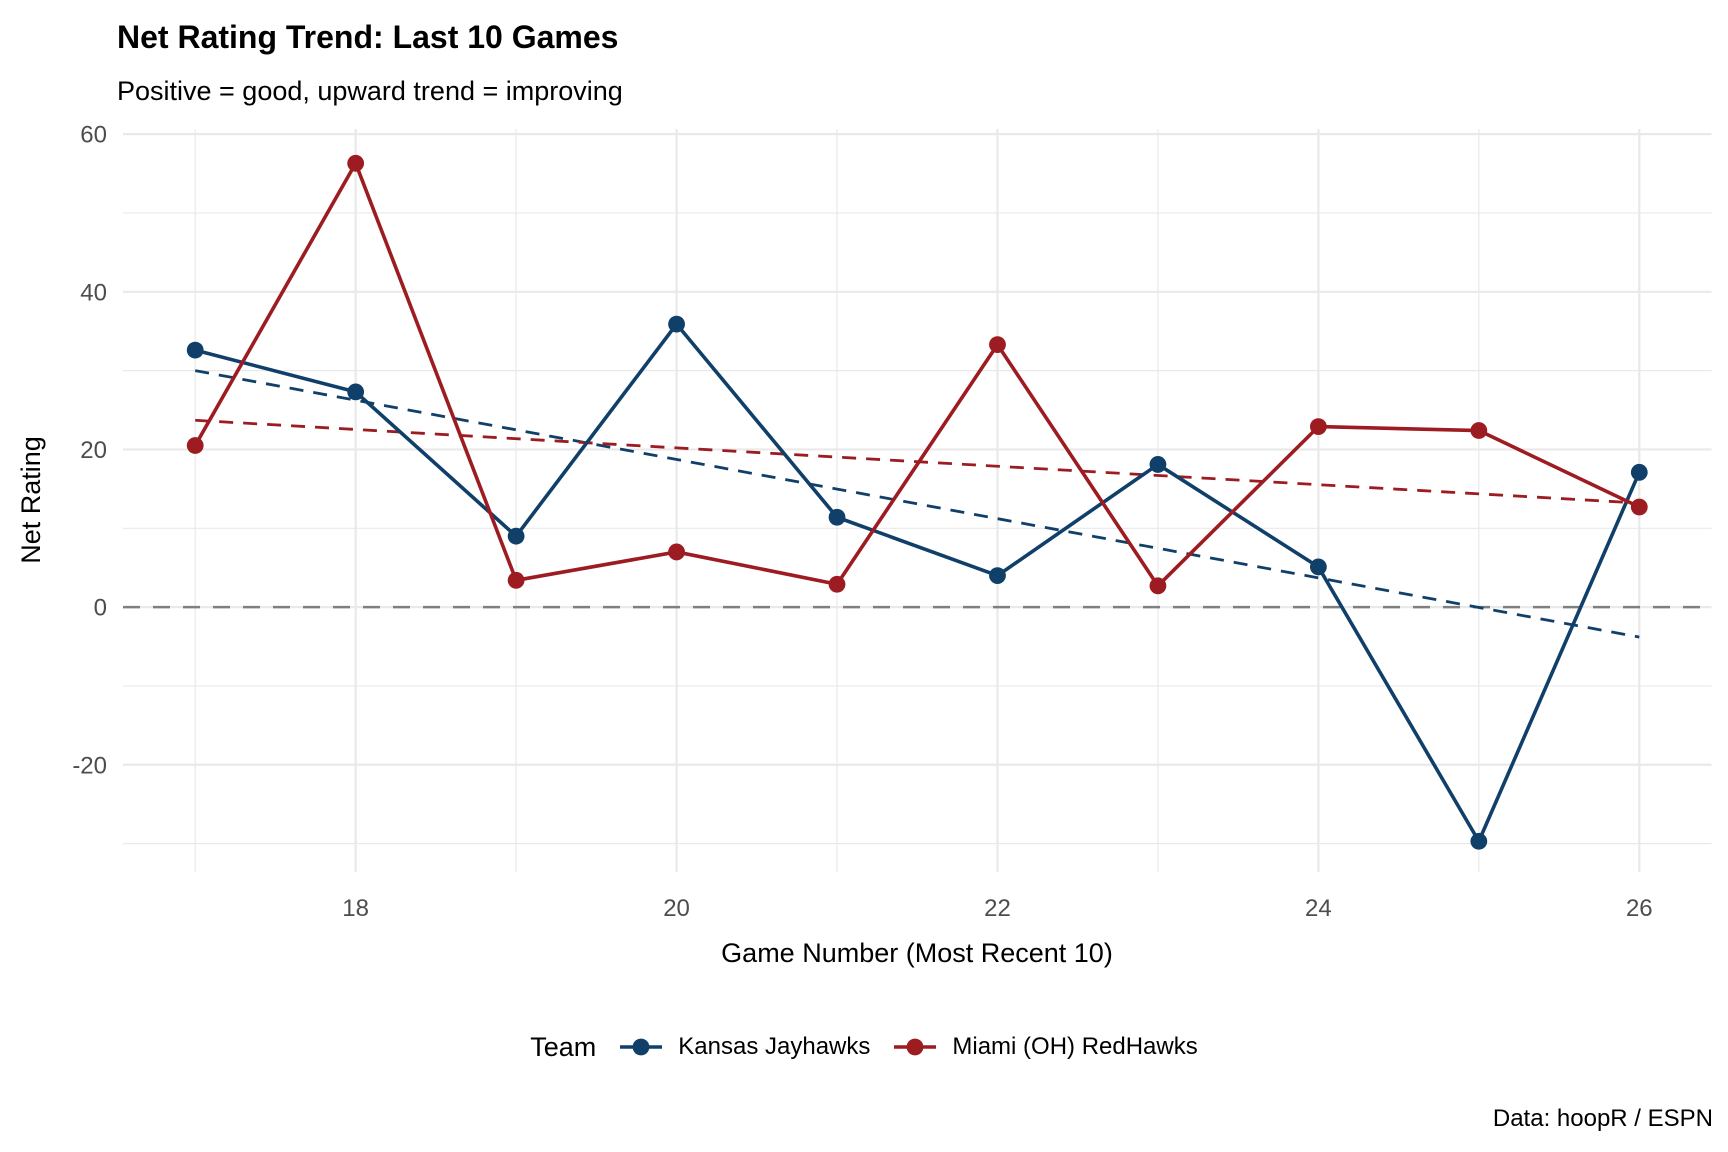 The width and height of the screenshot is (1728, 1152). I want to click on x-tick-label: 26, so click(1639, 908).